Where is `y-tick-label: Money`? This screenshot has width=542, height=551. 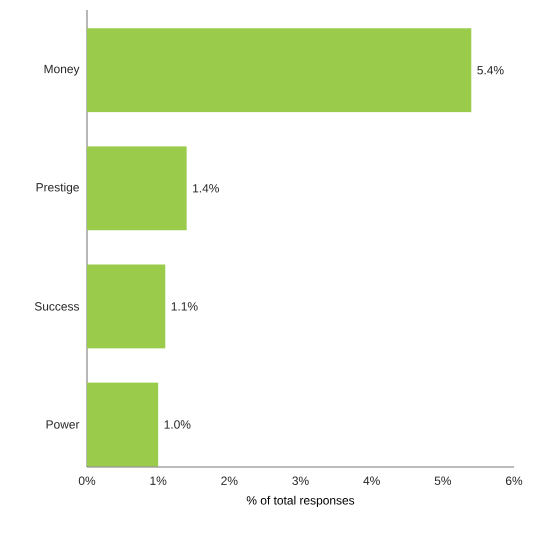 y-tick-label: Money is located at coordinates (62, 70).